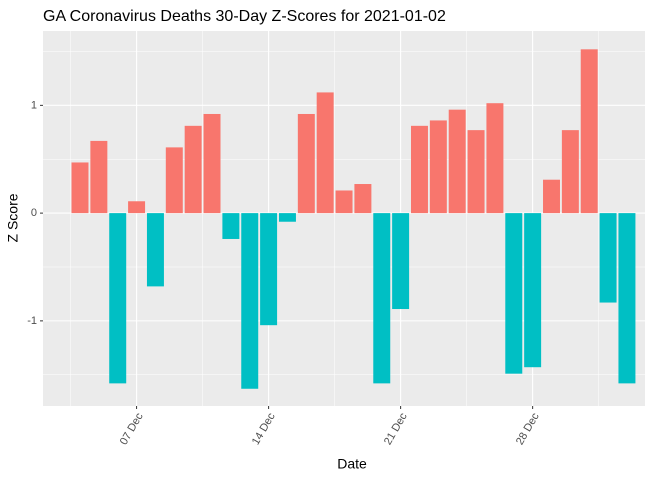  I want to click on x-tick-label: 28 Dec, so click(528, 429).